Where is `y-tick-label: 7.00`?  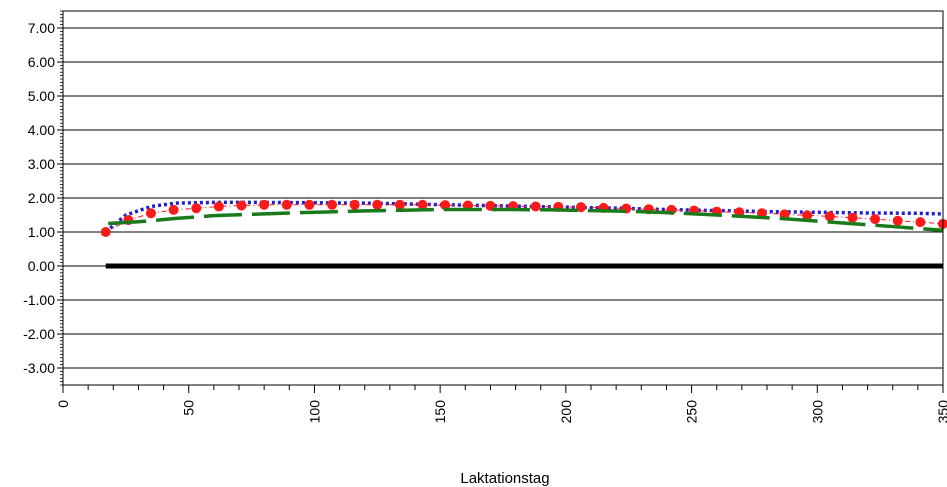 y-tick-label: 7.00 is located at coordinates (41, 28).